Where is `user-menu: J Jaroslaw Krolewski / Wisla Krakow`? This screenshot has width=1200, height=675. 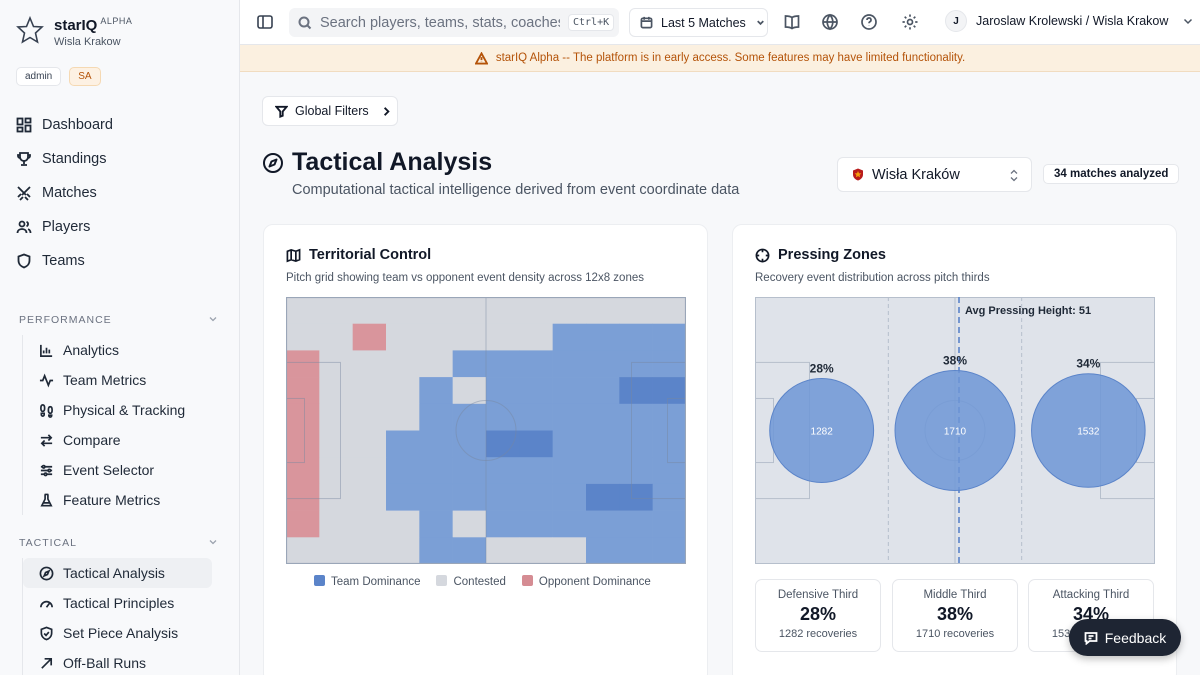
user-menu: J Jaroslaw Krolewski / Wisla Krakow is located at coordinates (1070, 21).